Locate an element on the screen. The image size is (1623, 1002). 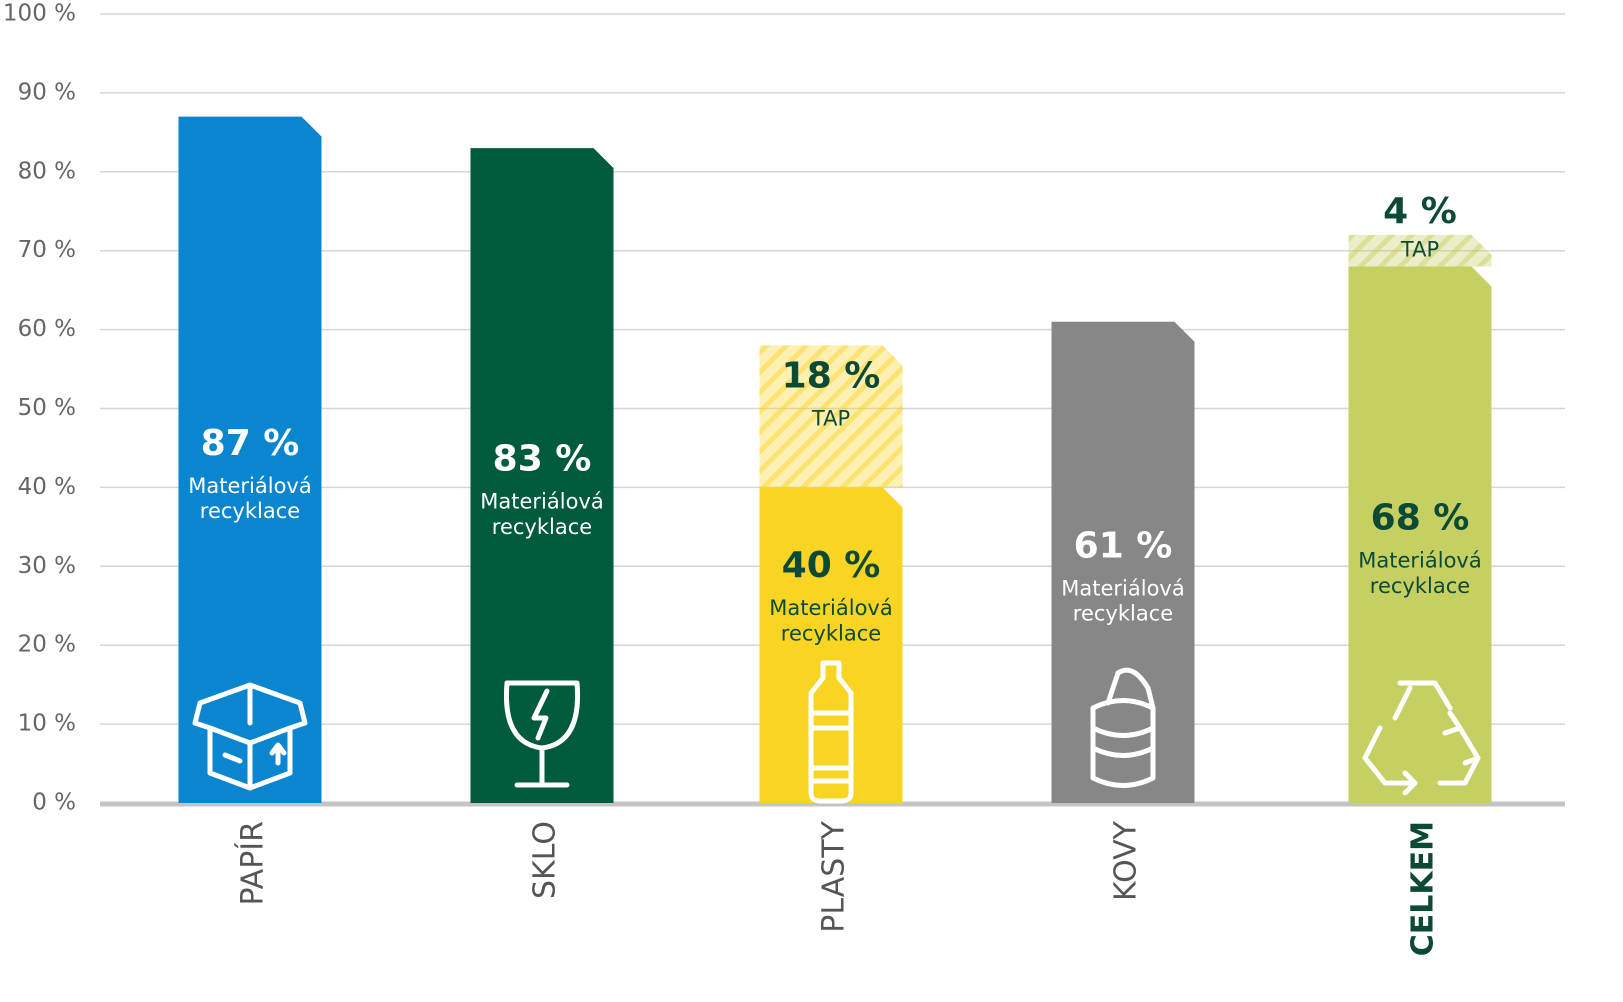
y-tick-label: 50 % is located at coordinates (47, 408).